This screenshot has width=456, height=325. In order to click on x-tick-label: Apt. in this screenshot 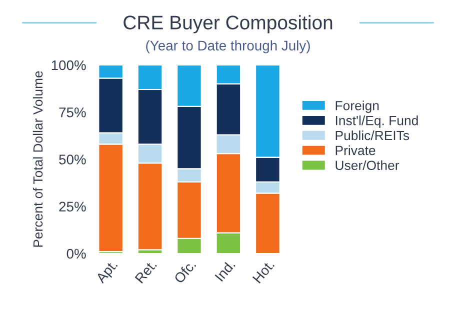, I will do `click(107, 273)`.